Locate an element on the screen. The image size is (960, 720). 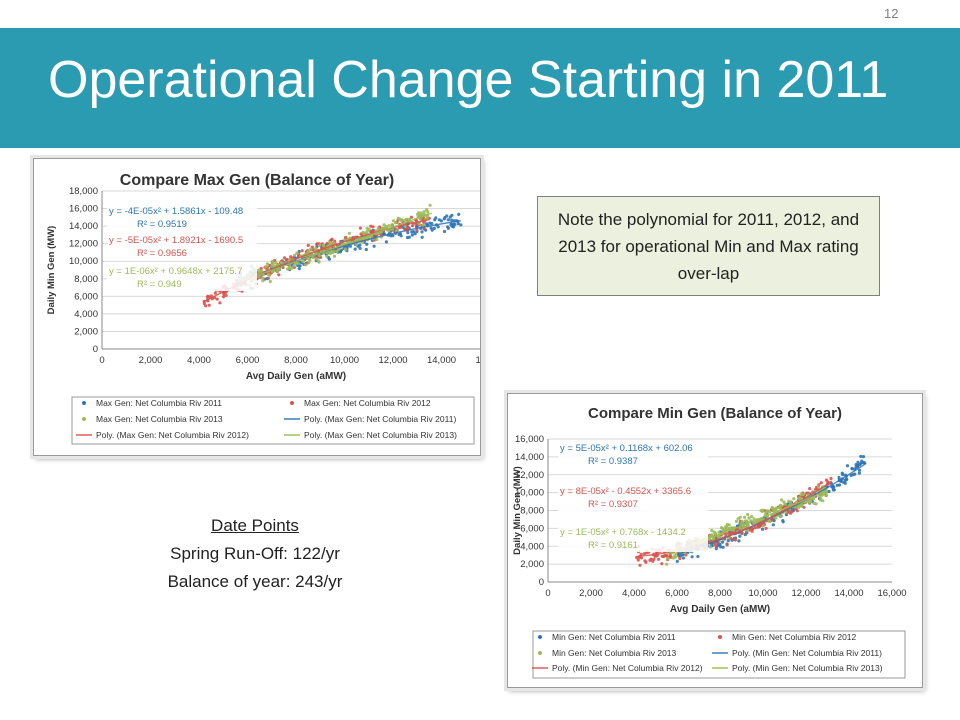
trendline-r2: R² = 0.9307 is located at coordinates (613, 504).